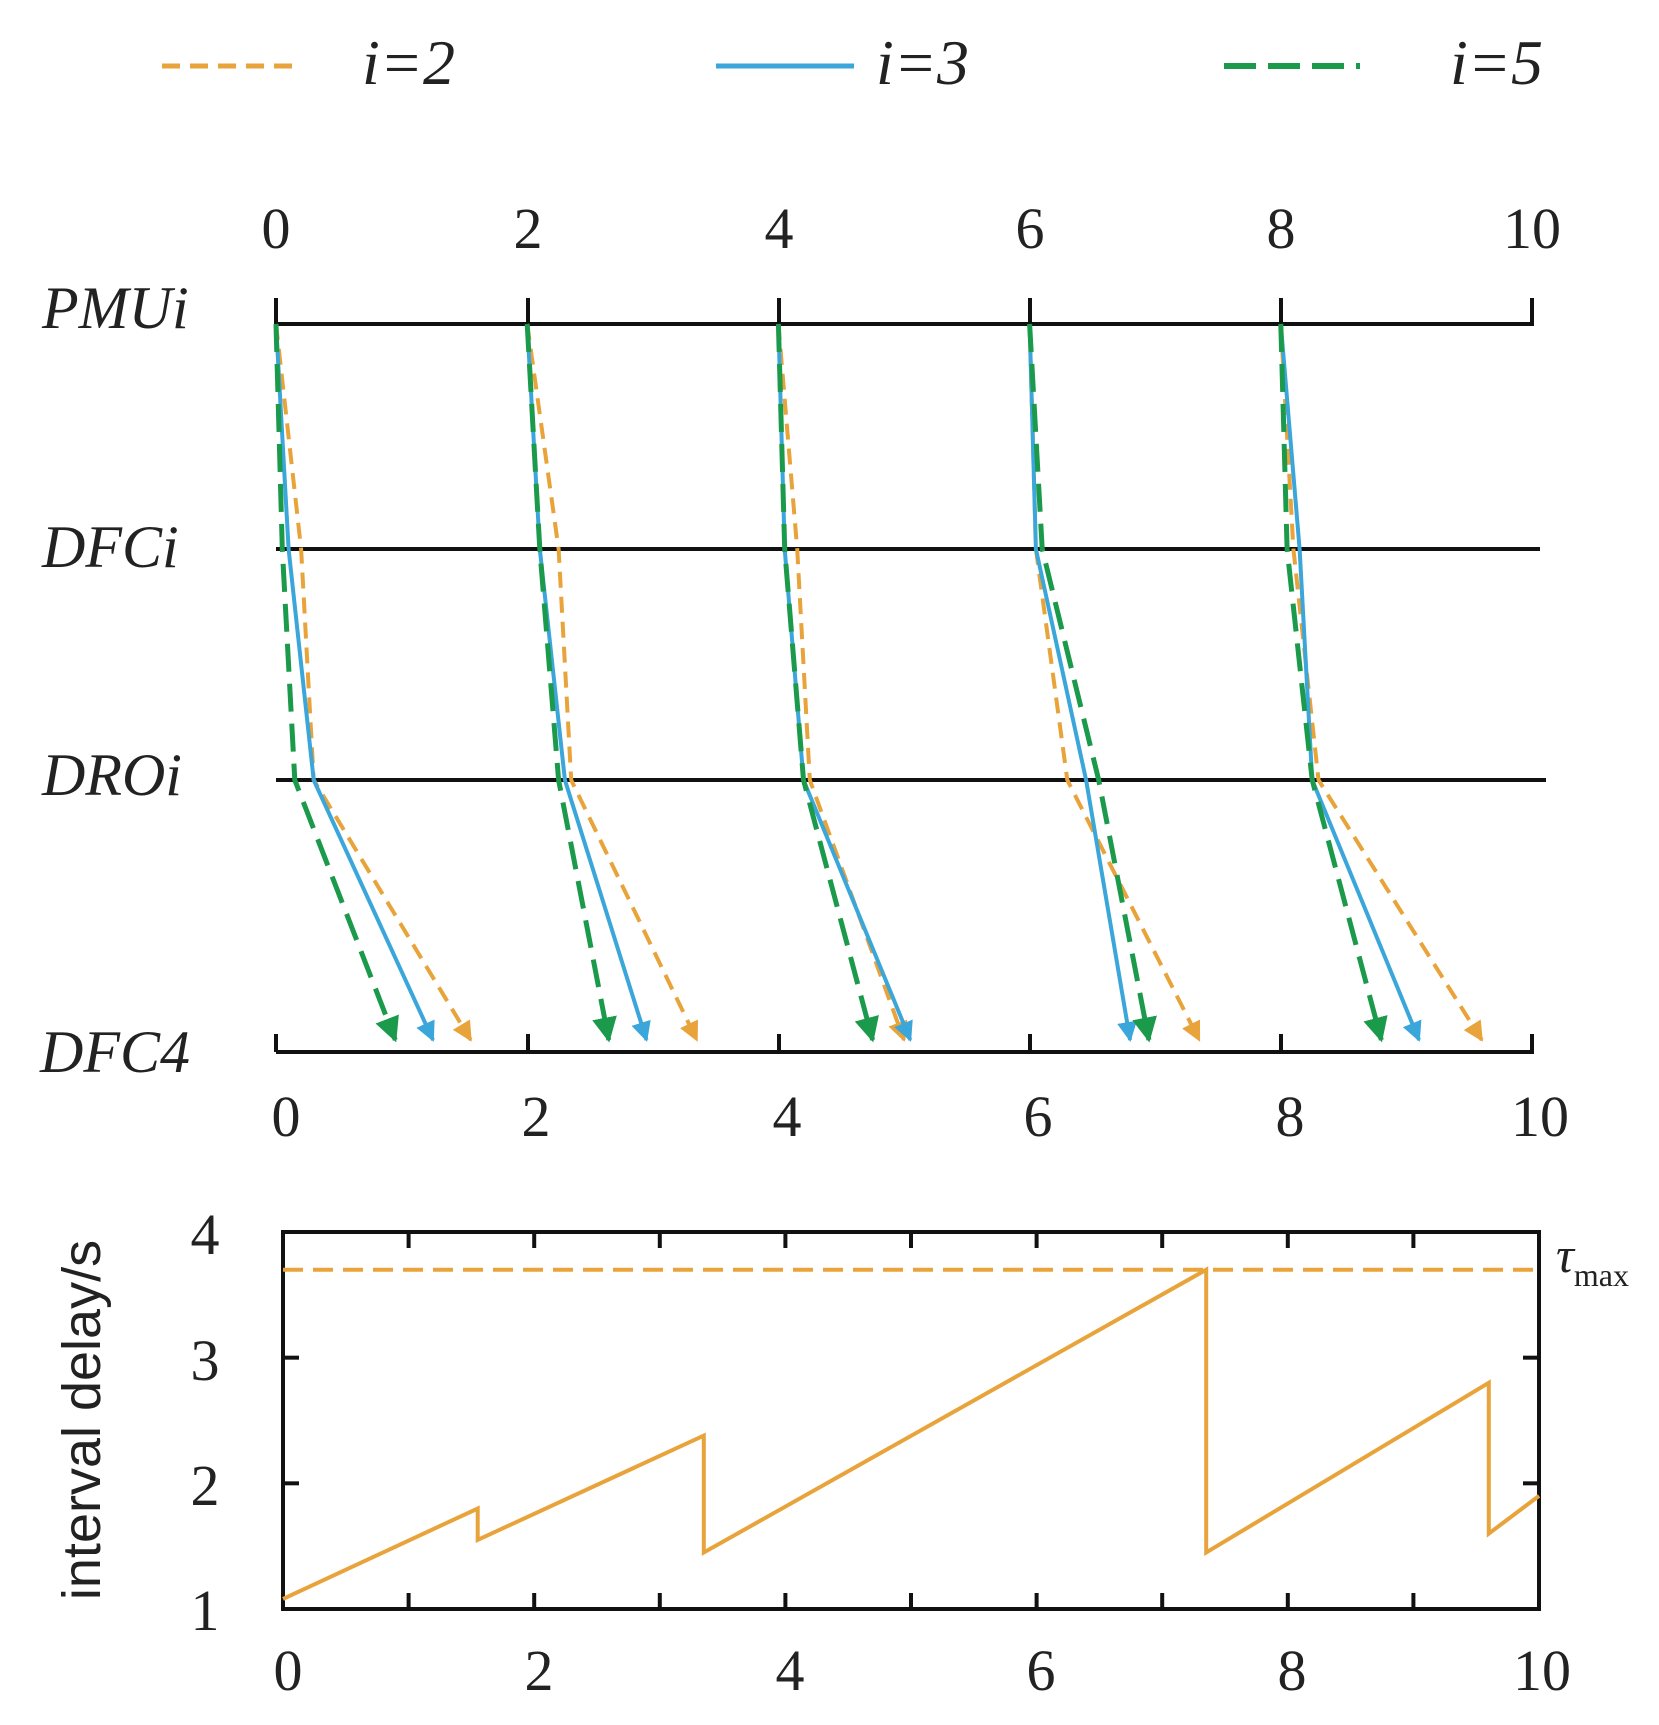 The height and width of the screenshot is (1725, 1659). I want to click on tau-max-label: τmax, so click(1592, 1260).